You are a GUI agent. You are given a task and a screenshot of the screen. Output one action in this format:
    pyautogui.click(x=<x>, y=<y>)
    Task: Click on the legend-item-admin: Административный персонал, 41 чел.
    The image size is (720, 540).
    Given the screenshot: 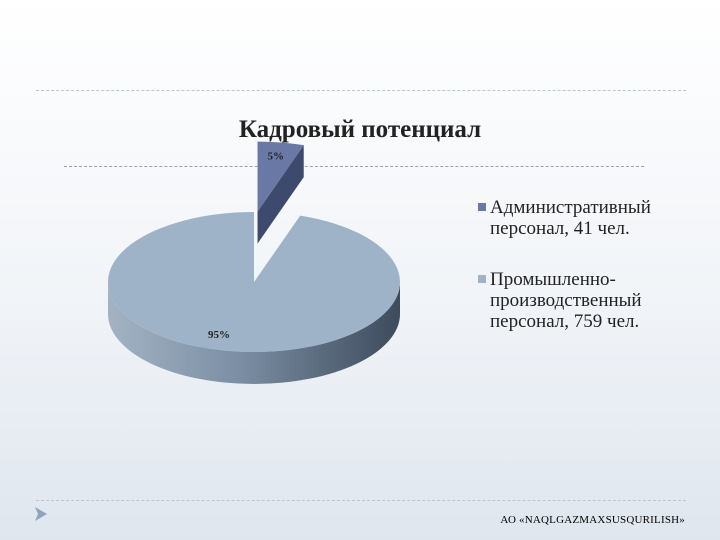 What is the action you would take?
    pyautogui.click(x=588, y=218)
    